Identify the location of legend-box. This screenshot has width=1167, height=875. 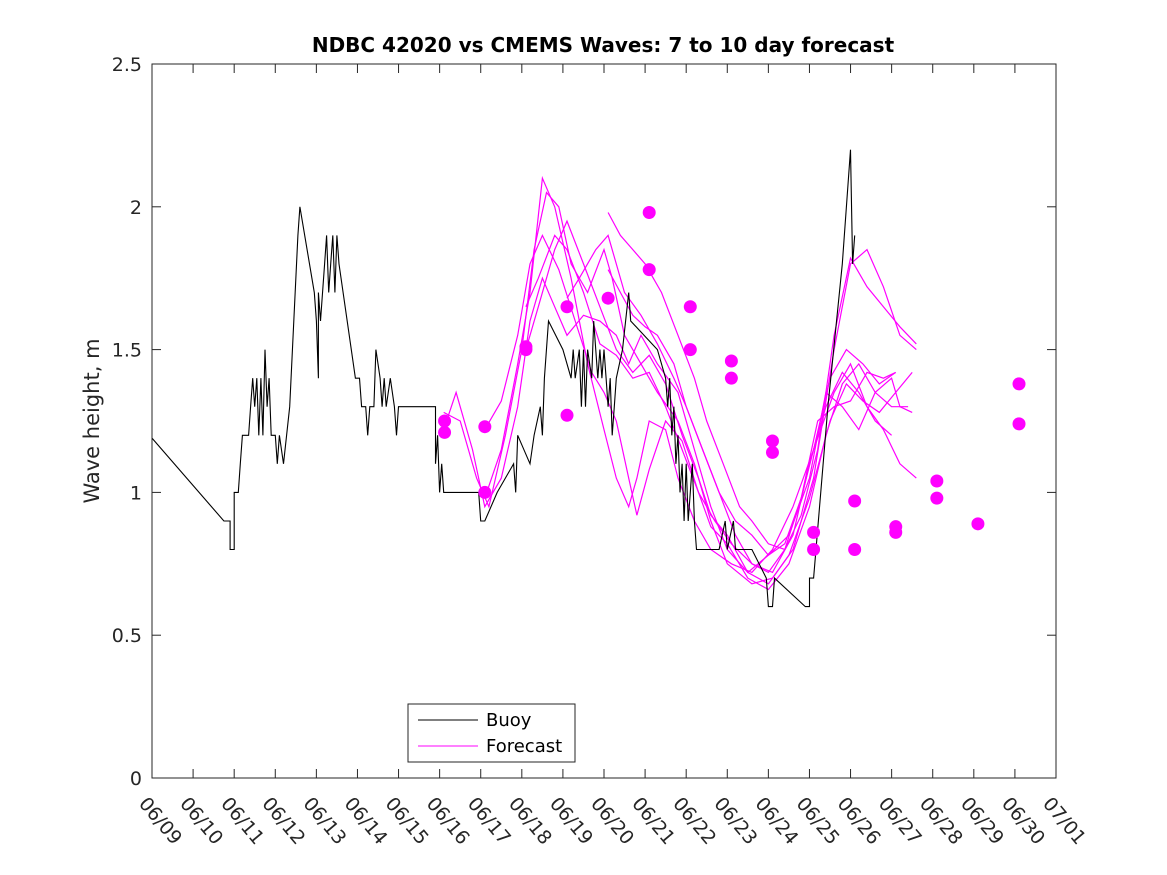
(491, 733).